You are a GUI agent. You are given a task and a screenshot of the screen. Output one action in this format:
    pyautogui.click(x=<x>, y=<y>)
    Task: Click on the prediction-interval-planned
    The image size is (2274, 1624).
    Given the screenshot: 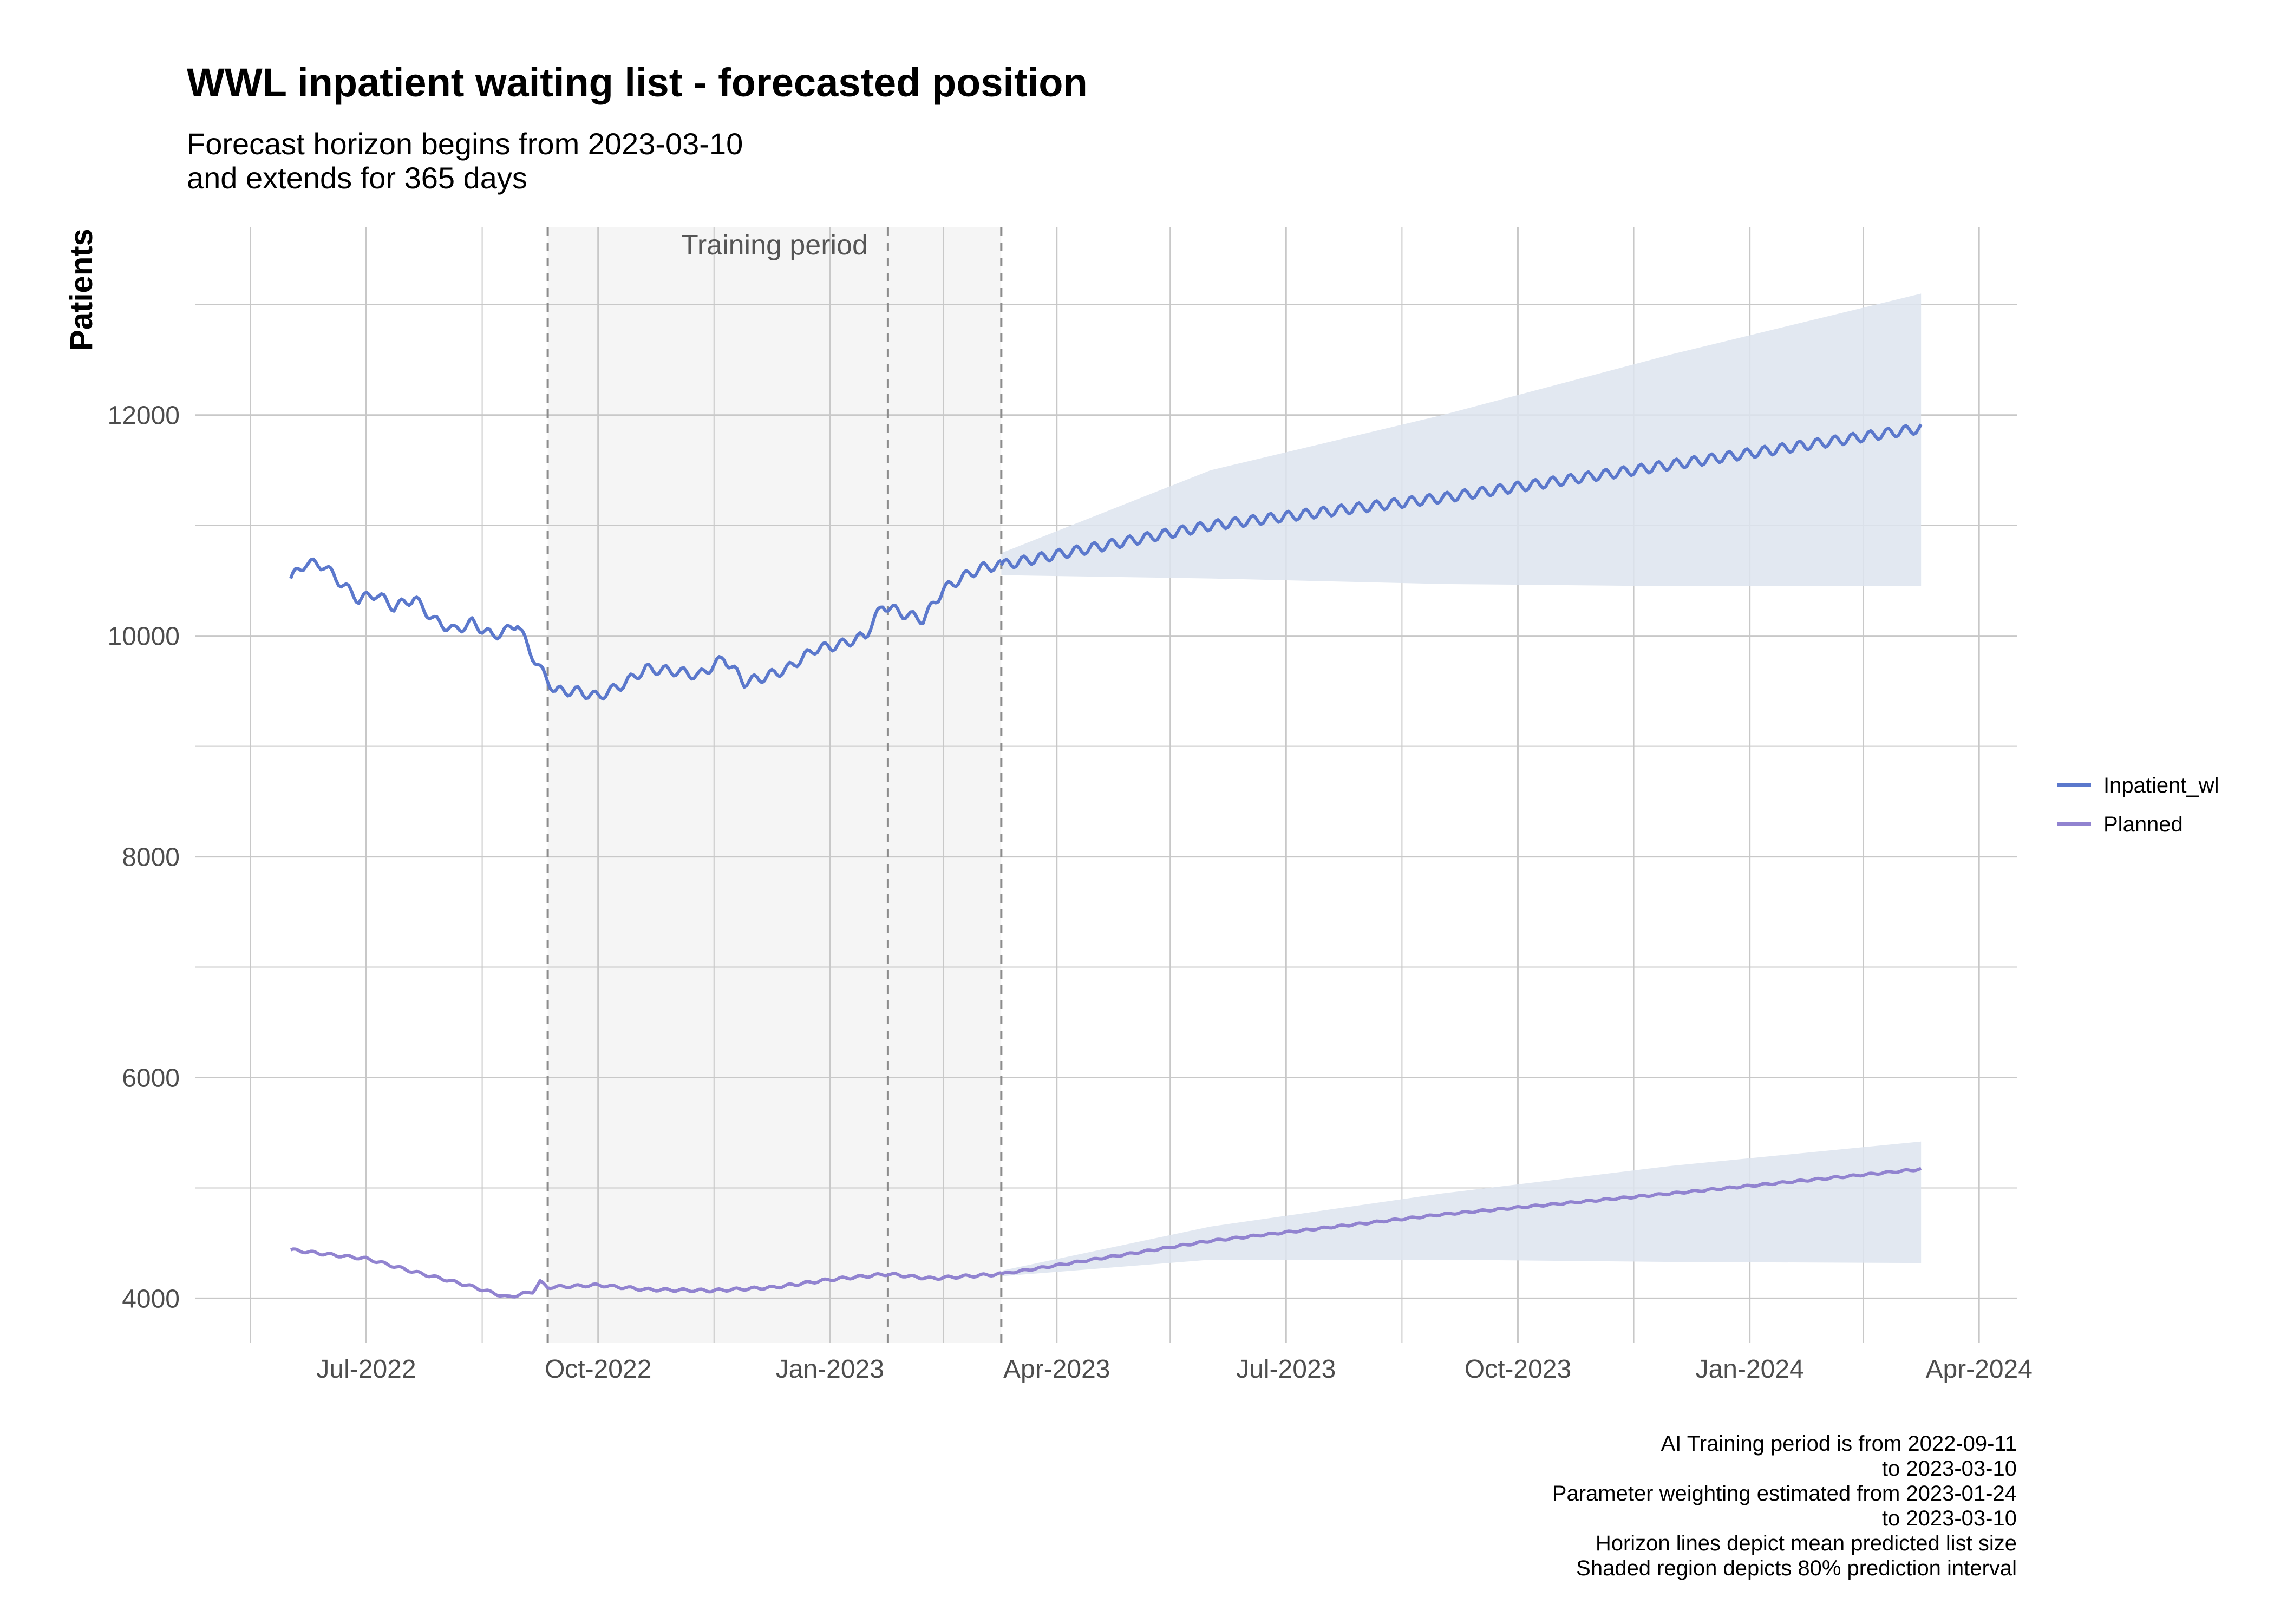 What is the action you would take?
    pyautogui.click(x=1462, y=1208)
    